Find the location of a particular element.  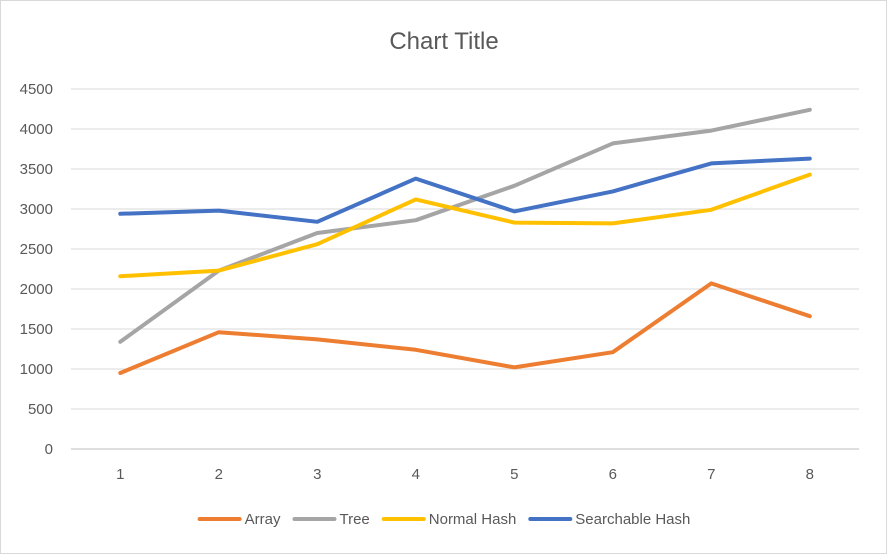

x-tick-label: 1 is located at coordinates (120, 474).